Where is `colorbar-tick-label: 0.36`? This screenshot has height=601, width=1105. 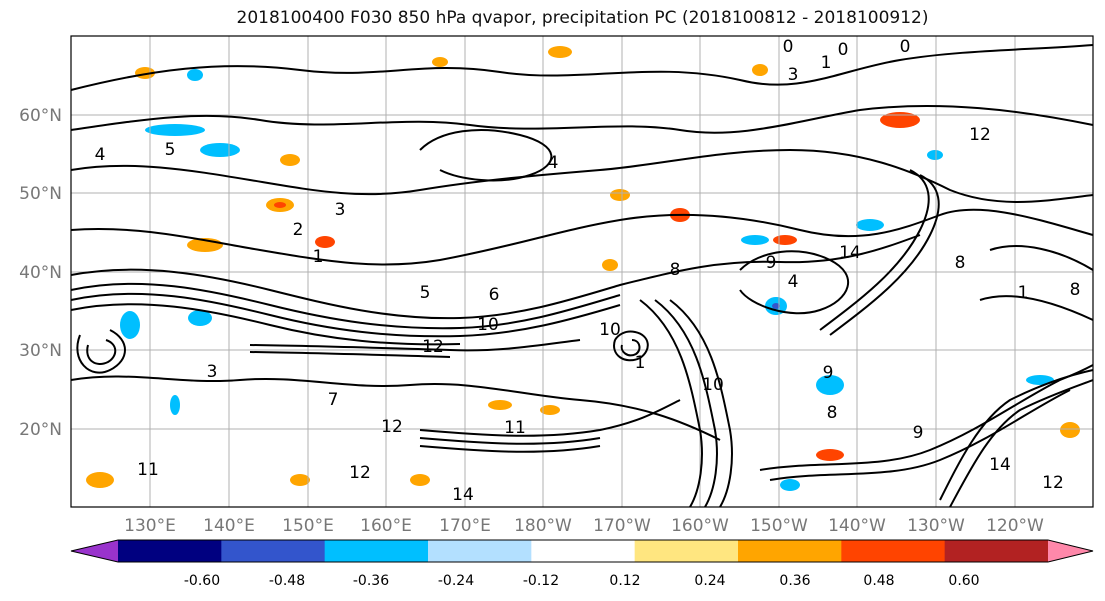
colorbar-tick-label: 0.36 is located at coordinates (794, 581).